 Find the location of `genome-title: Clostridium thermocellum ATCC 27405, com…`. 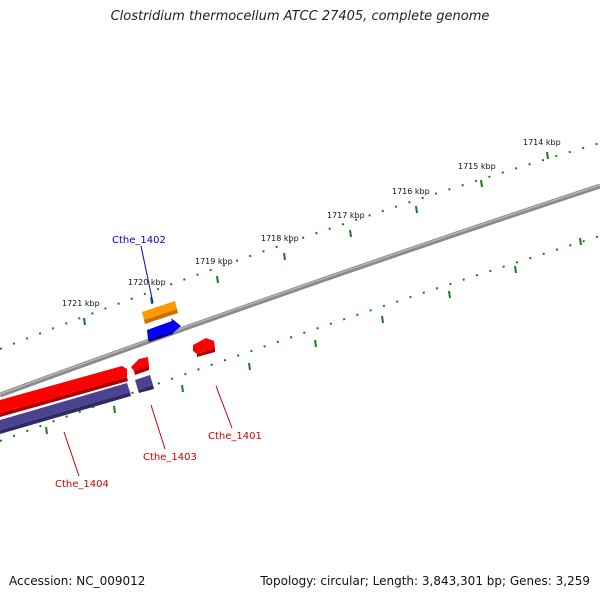

genome-title: Clostridium thermocellum ATCC 27405, com… is located at coordinates (300, 16).